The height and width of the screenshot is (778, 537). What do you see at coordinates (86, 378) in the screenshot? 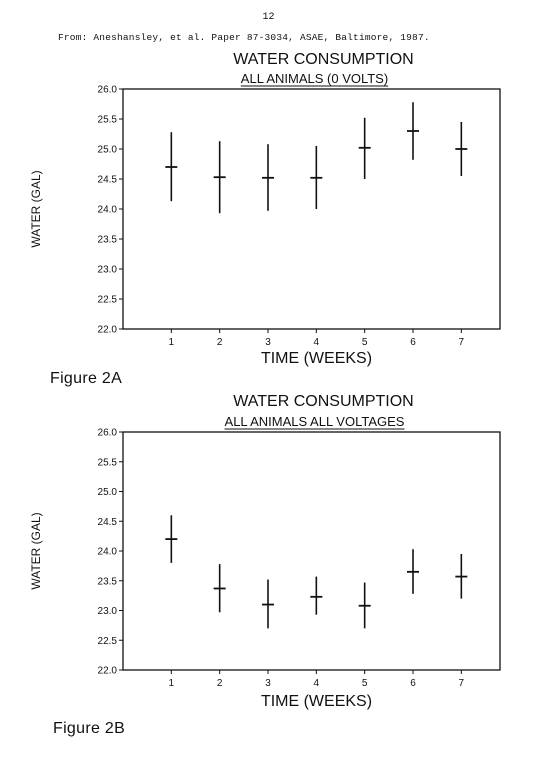
I see `figure-2a-caption: Figure 2A` at bounding box center [86, 378].